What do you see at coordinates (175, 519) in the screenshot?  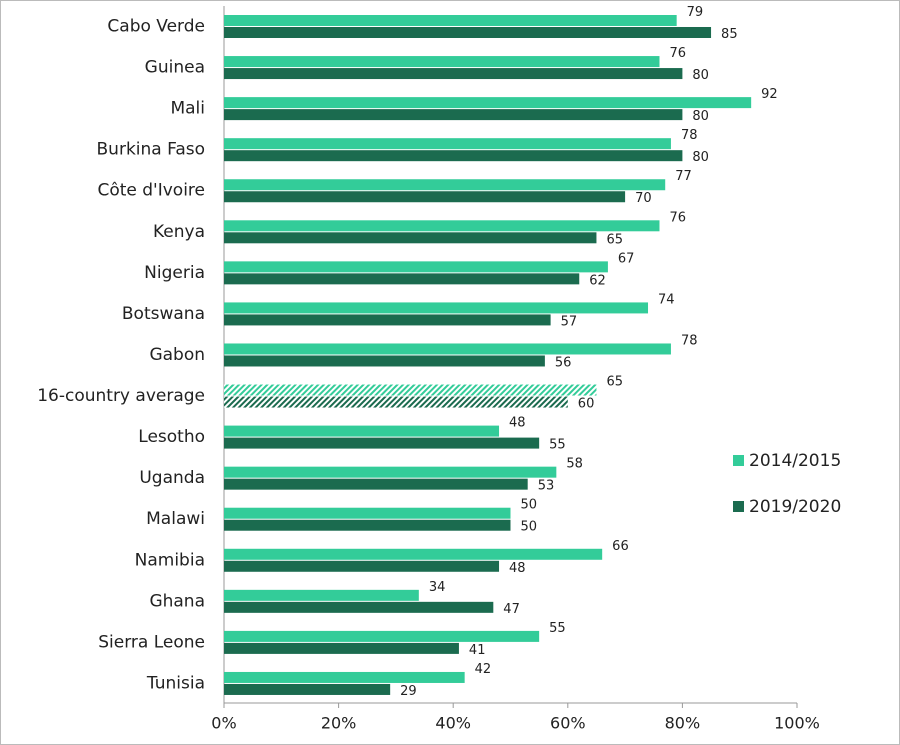 I see `category-label: Malawi` at bounding box center [175, 519].